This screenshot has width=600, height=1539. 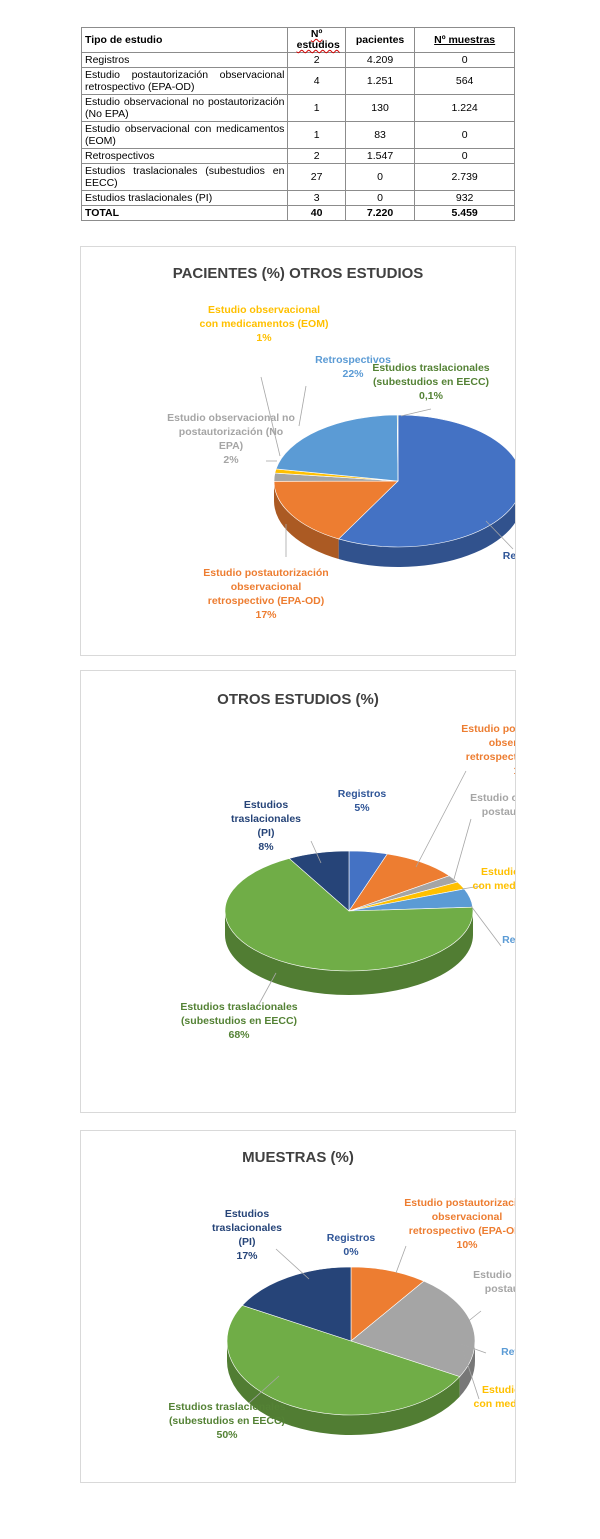 What do you see at coordinates (380, 81) in the screenshot?
I see `cell-pacientes: 1.251` at bounding box center [380, 81].